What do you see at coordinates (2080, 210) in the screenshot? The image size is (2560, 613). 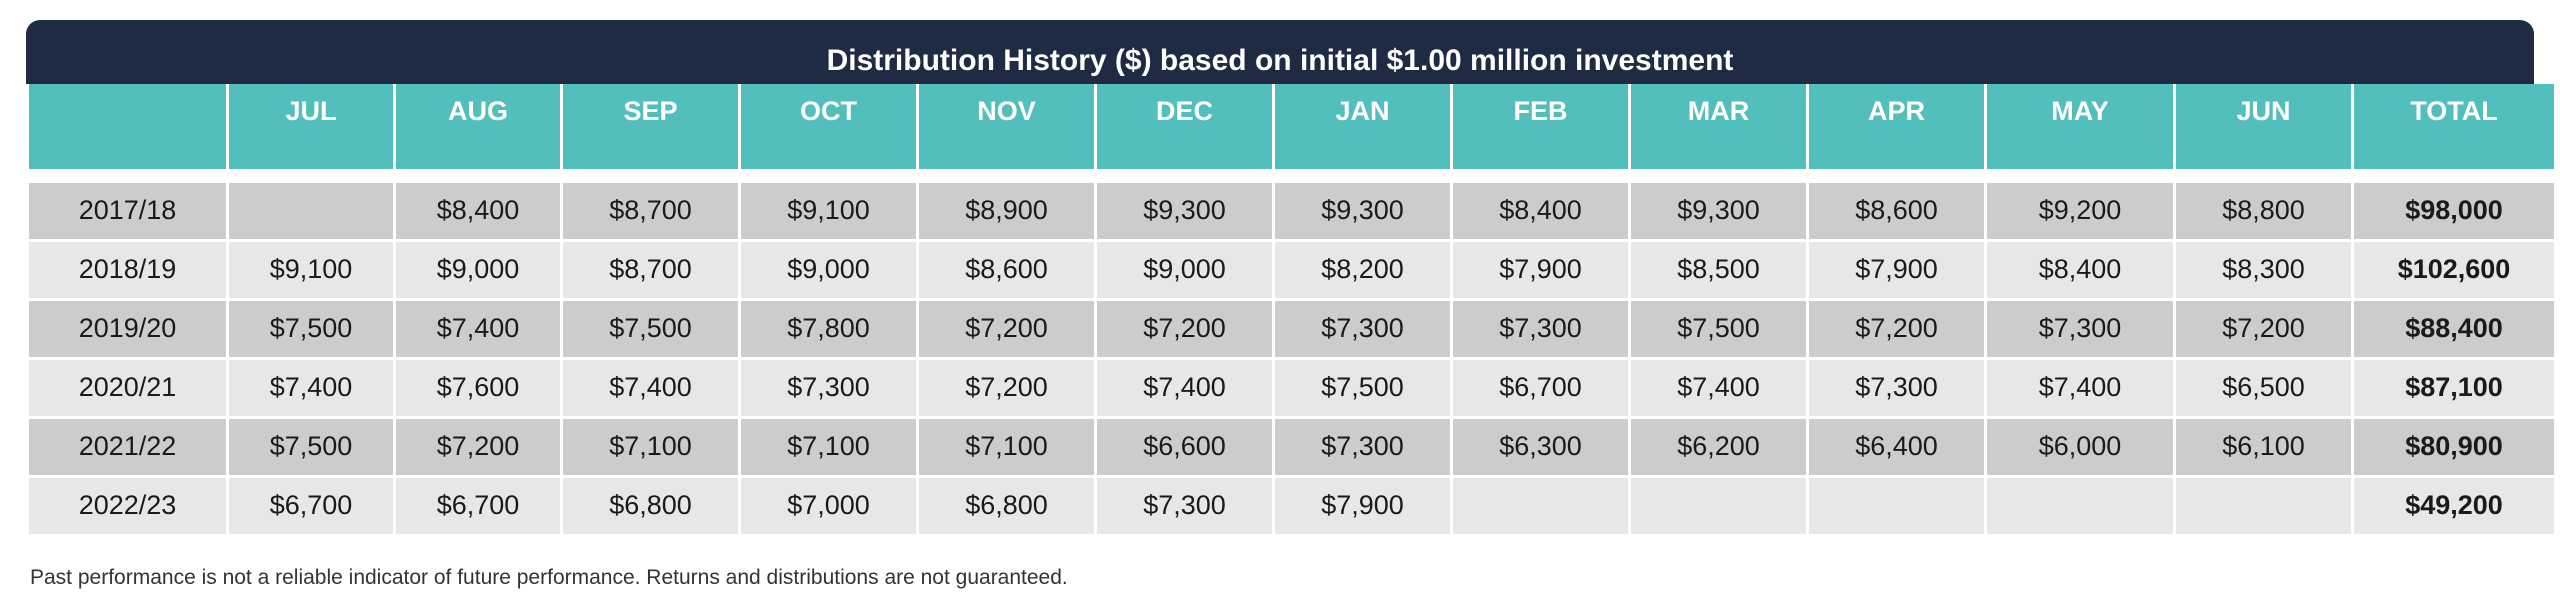 I see `distribution-value-cell: $9,200` at bounding box center [2080, 210].